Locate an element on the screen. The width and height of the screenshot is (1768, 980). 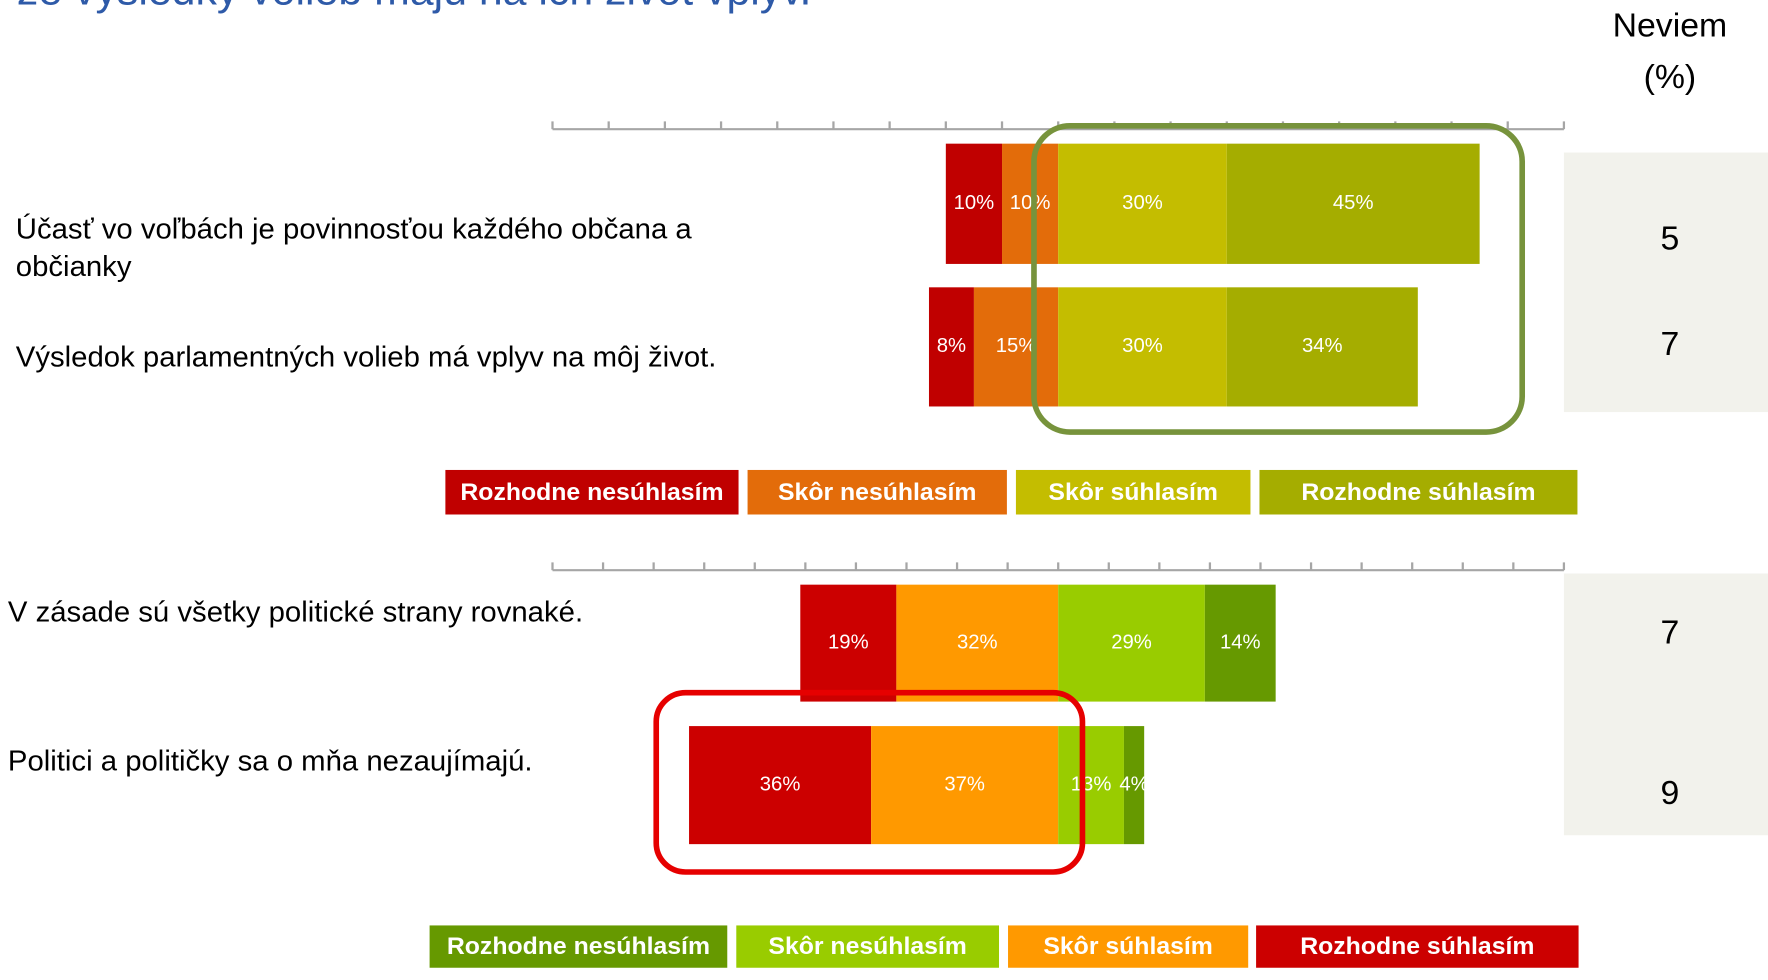
data-label: 14% is located at coordinates (1240, 643).